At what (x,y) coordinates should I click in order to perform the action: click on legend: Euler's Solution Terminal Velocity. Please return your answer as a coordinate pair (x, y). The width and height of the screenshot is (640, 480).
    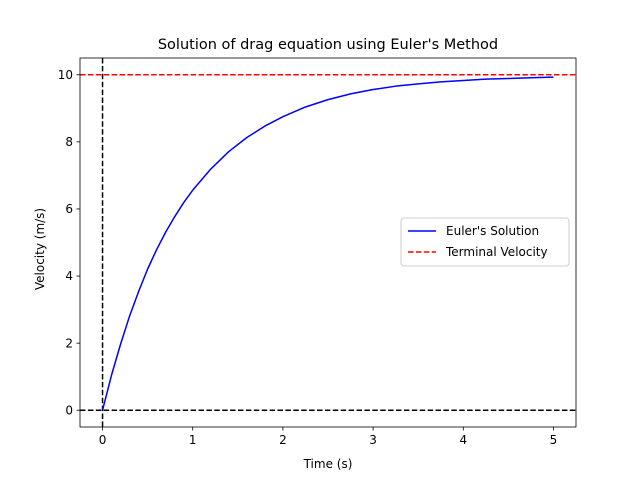
    Looking at the image, I should click on (485, 242).